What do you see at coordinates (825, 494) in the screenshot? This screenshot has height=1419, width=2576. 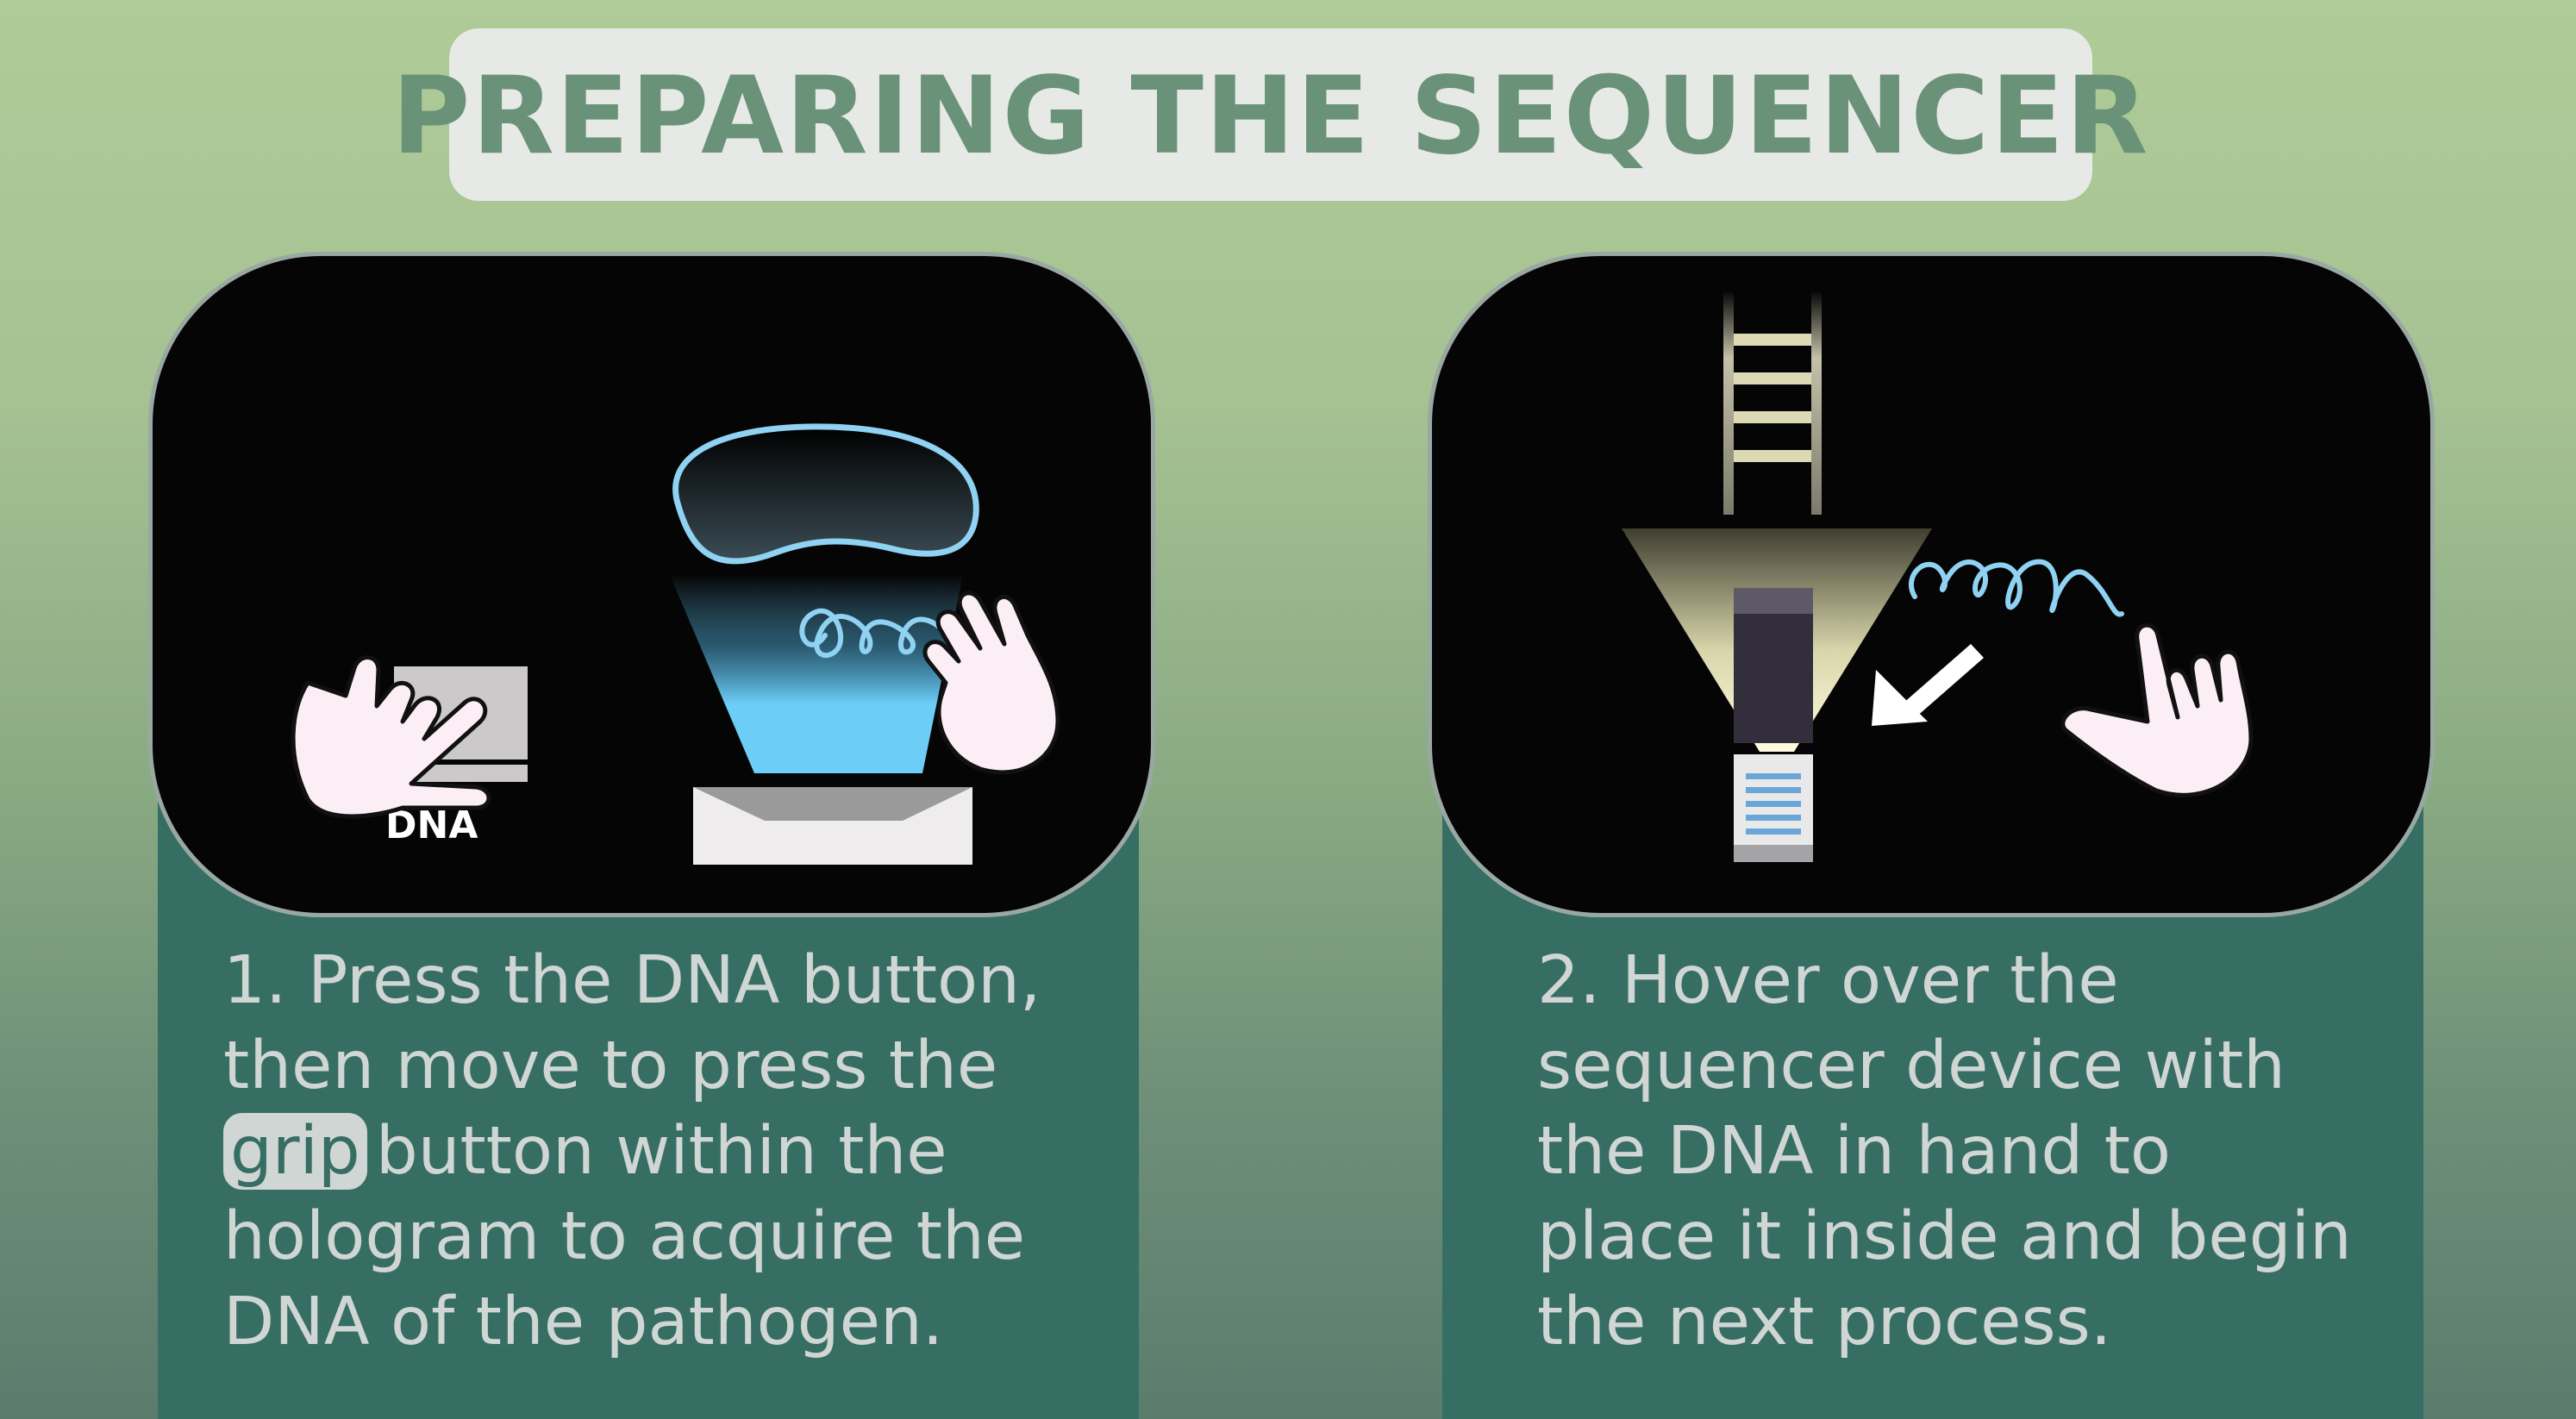 I see `dna-blob-icon` at bounding box center [825, 494].